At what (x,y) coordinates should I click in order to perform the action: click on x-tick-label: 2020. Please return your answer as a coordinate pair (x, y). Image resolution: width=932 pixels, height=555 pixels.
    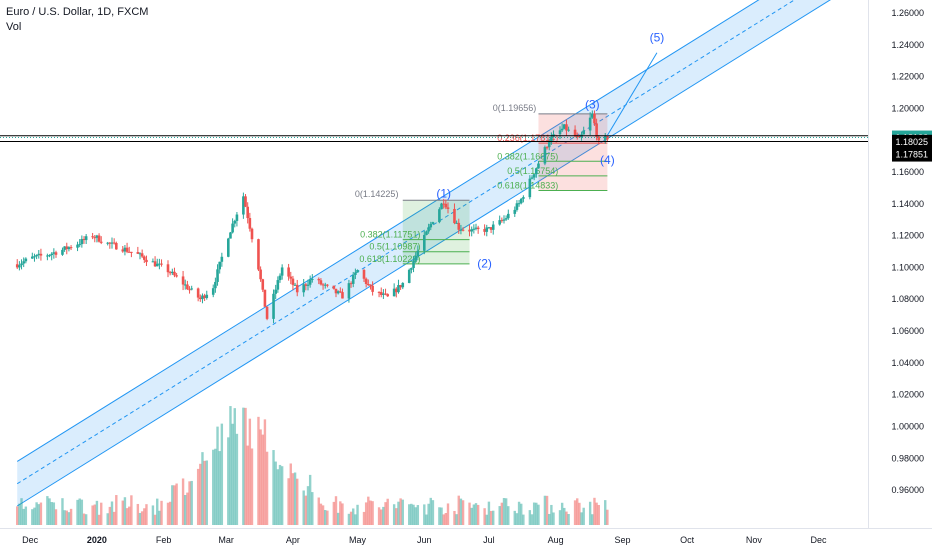
    Looking at the image, I should click on (97, 540).